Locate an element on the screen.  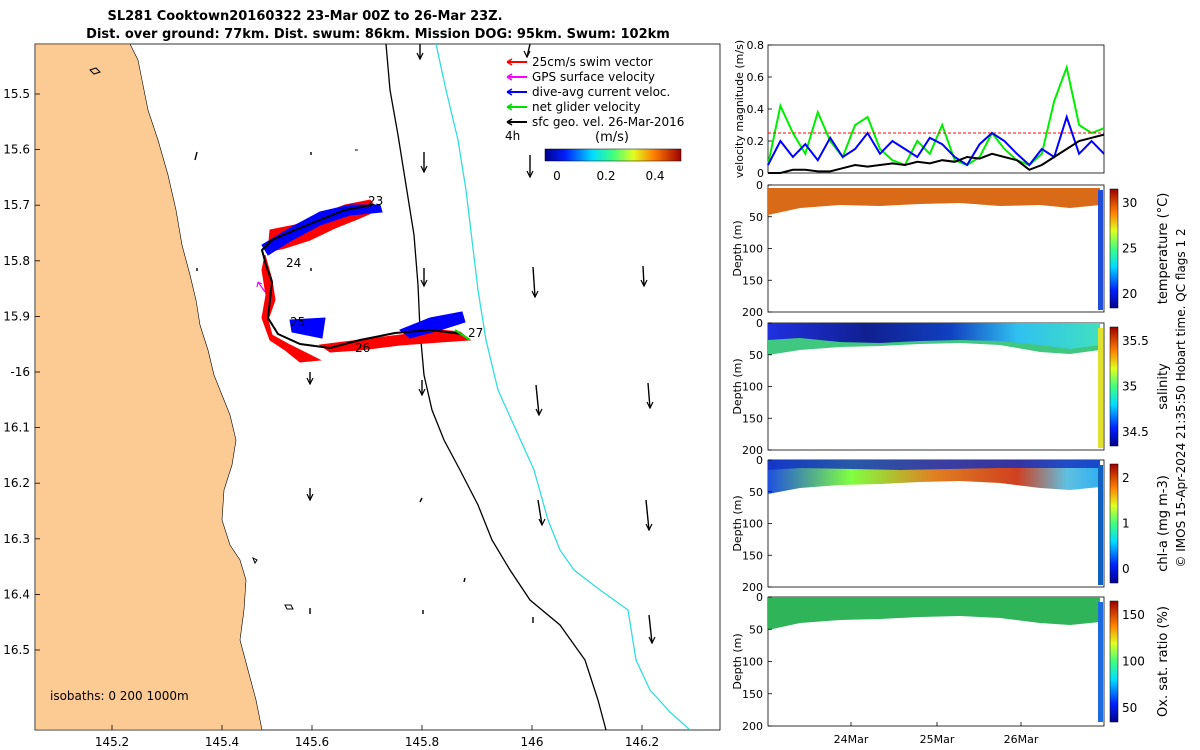
temperature-section is located at coordinates (934, 201).